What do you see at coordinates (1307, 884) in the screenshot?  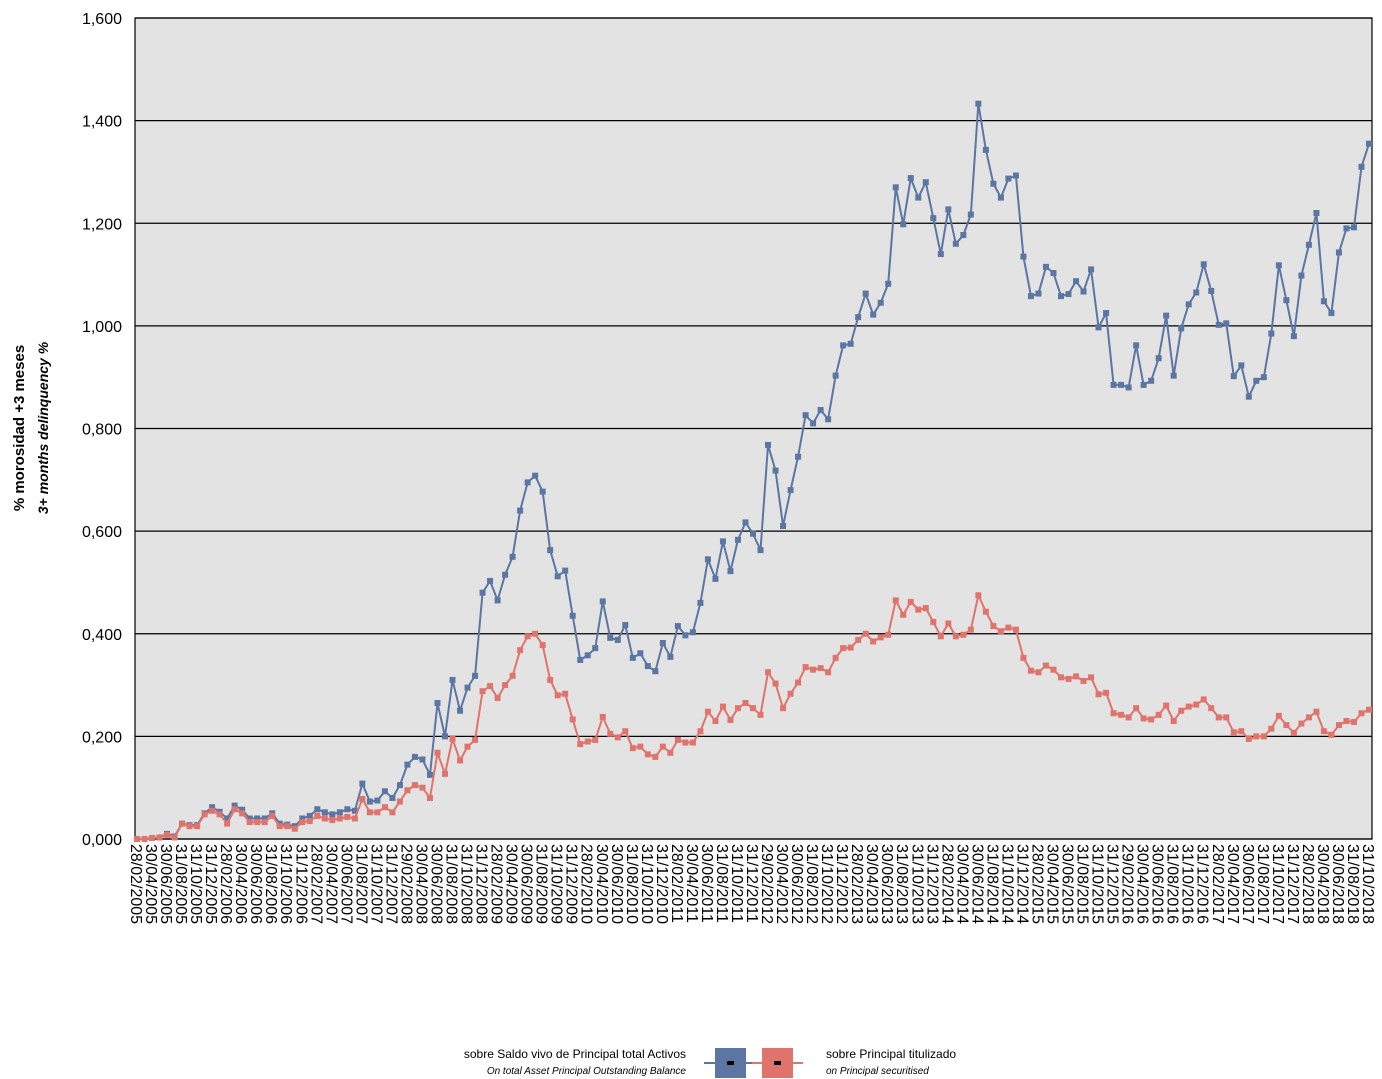 I see `x-tick-label: 28/02/2018` at bounding box center [1307, 884].